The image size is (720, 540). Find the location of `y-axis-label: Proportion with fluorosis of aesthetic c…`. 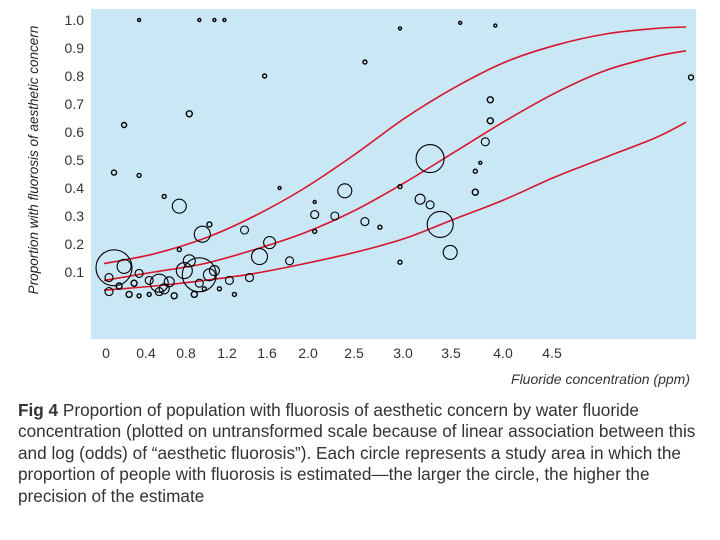

y-axis-label: Proportion with fluorosis of aesthetic c… is located at coordinates (33, 160).